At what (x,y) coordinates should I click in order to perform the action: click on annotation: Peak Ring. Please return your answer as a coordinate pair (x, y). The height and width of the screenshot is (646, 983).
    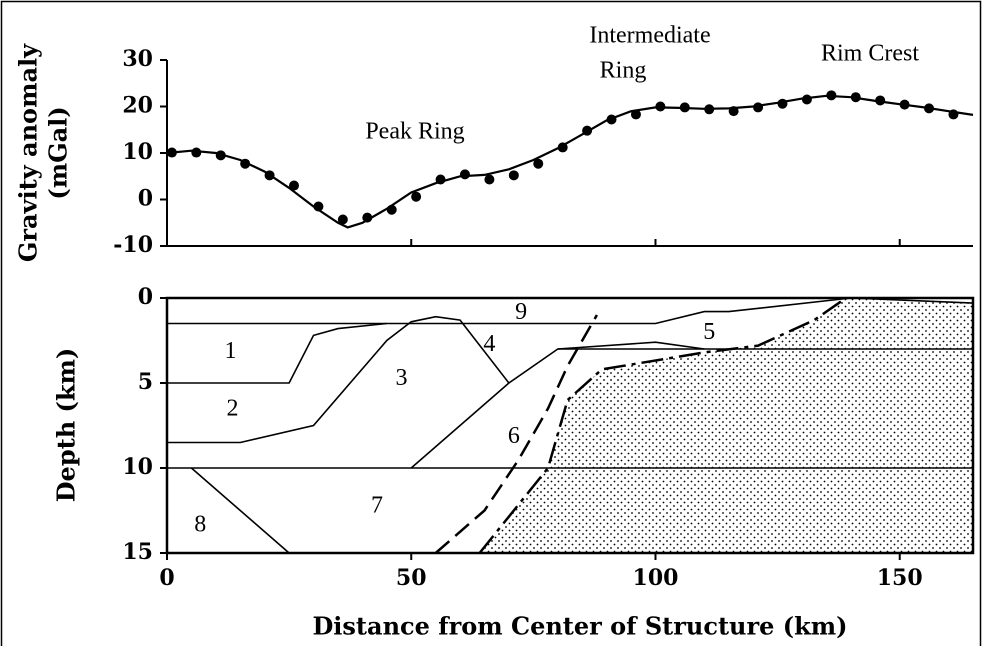
    Looking at the image, I should click on (414, 132).